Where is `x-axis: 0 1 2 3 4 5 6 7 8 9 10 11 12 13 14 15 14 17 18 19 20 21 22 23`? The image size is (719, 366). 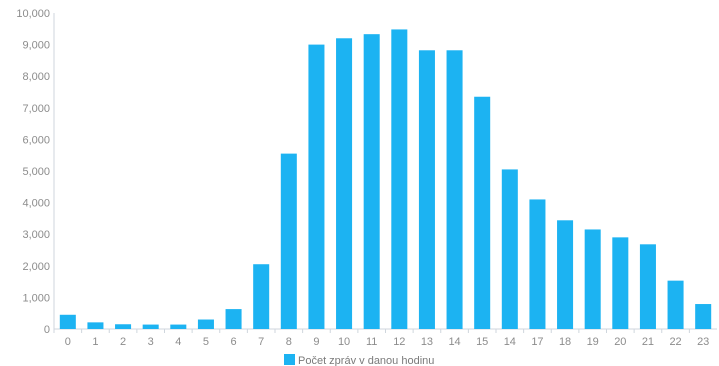 x-axis: 0 1 2 3 4 5 6 7 8 9 10 11 12 13 14 15 14 17 18 19 20 21 22 23 is located at coordinates (385, 338).